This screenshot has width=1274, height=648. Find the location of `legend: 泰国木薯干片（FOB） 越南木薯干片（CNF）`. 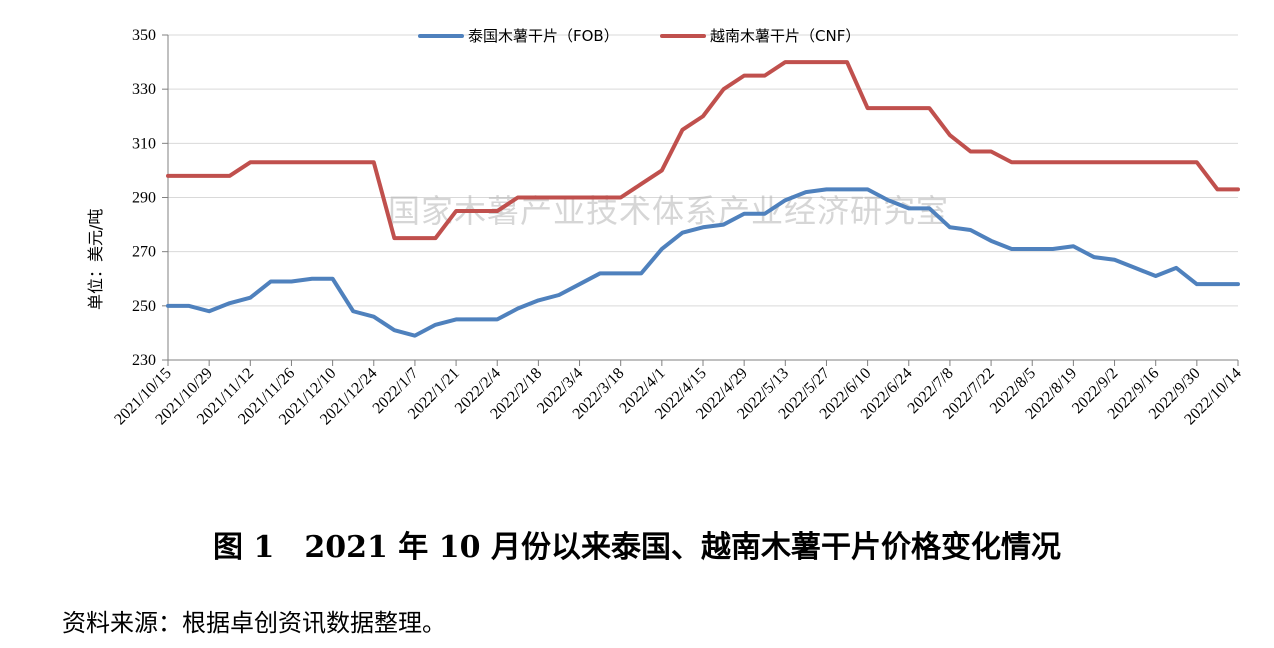

legend: 泰国木薯干片（FOB） 越南木薯干片（CNF） is located at coordinates (639, 36).